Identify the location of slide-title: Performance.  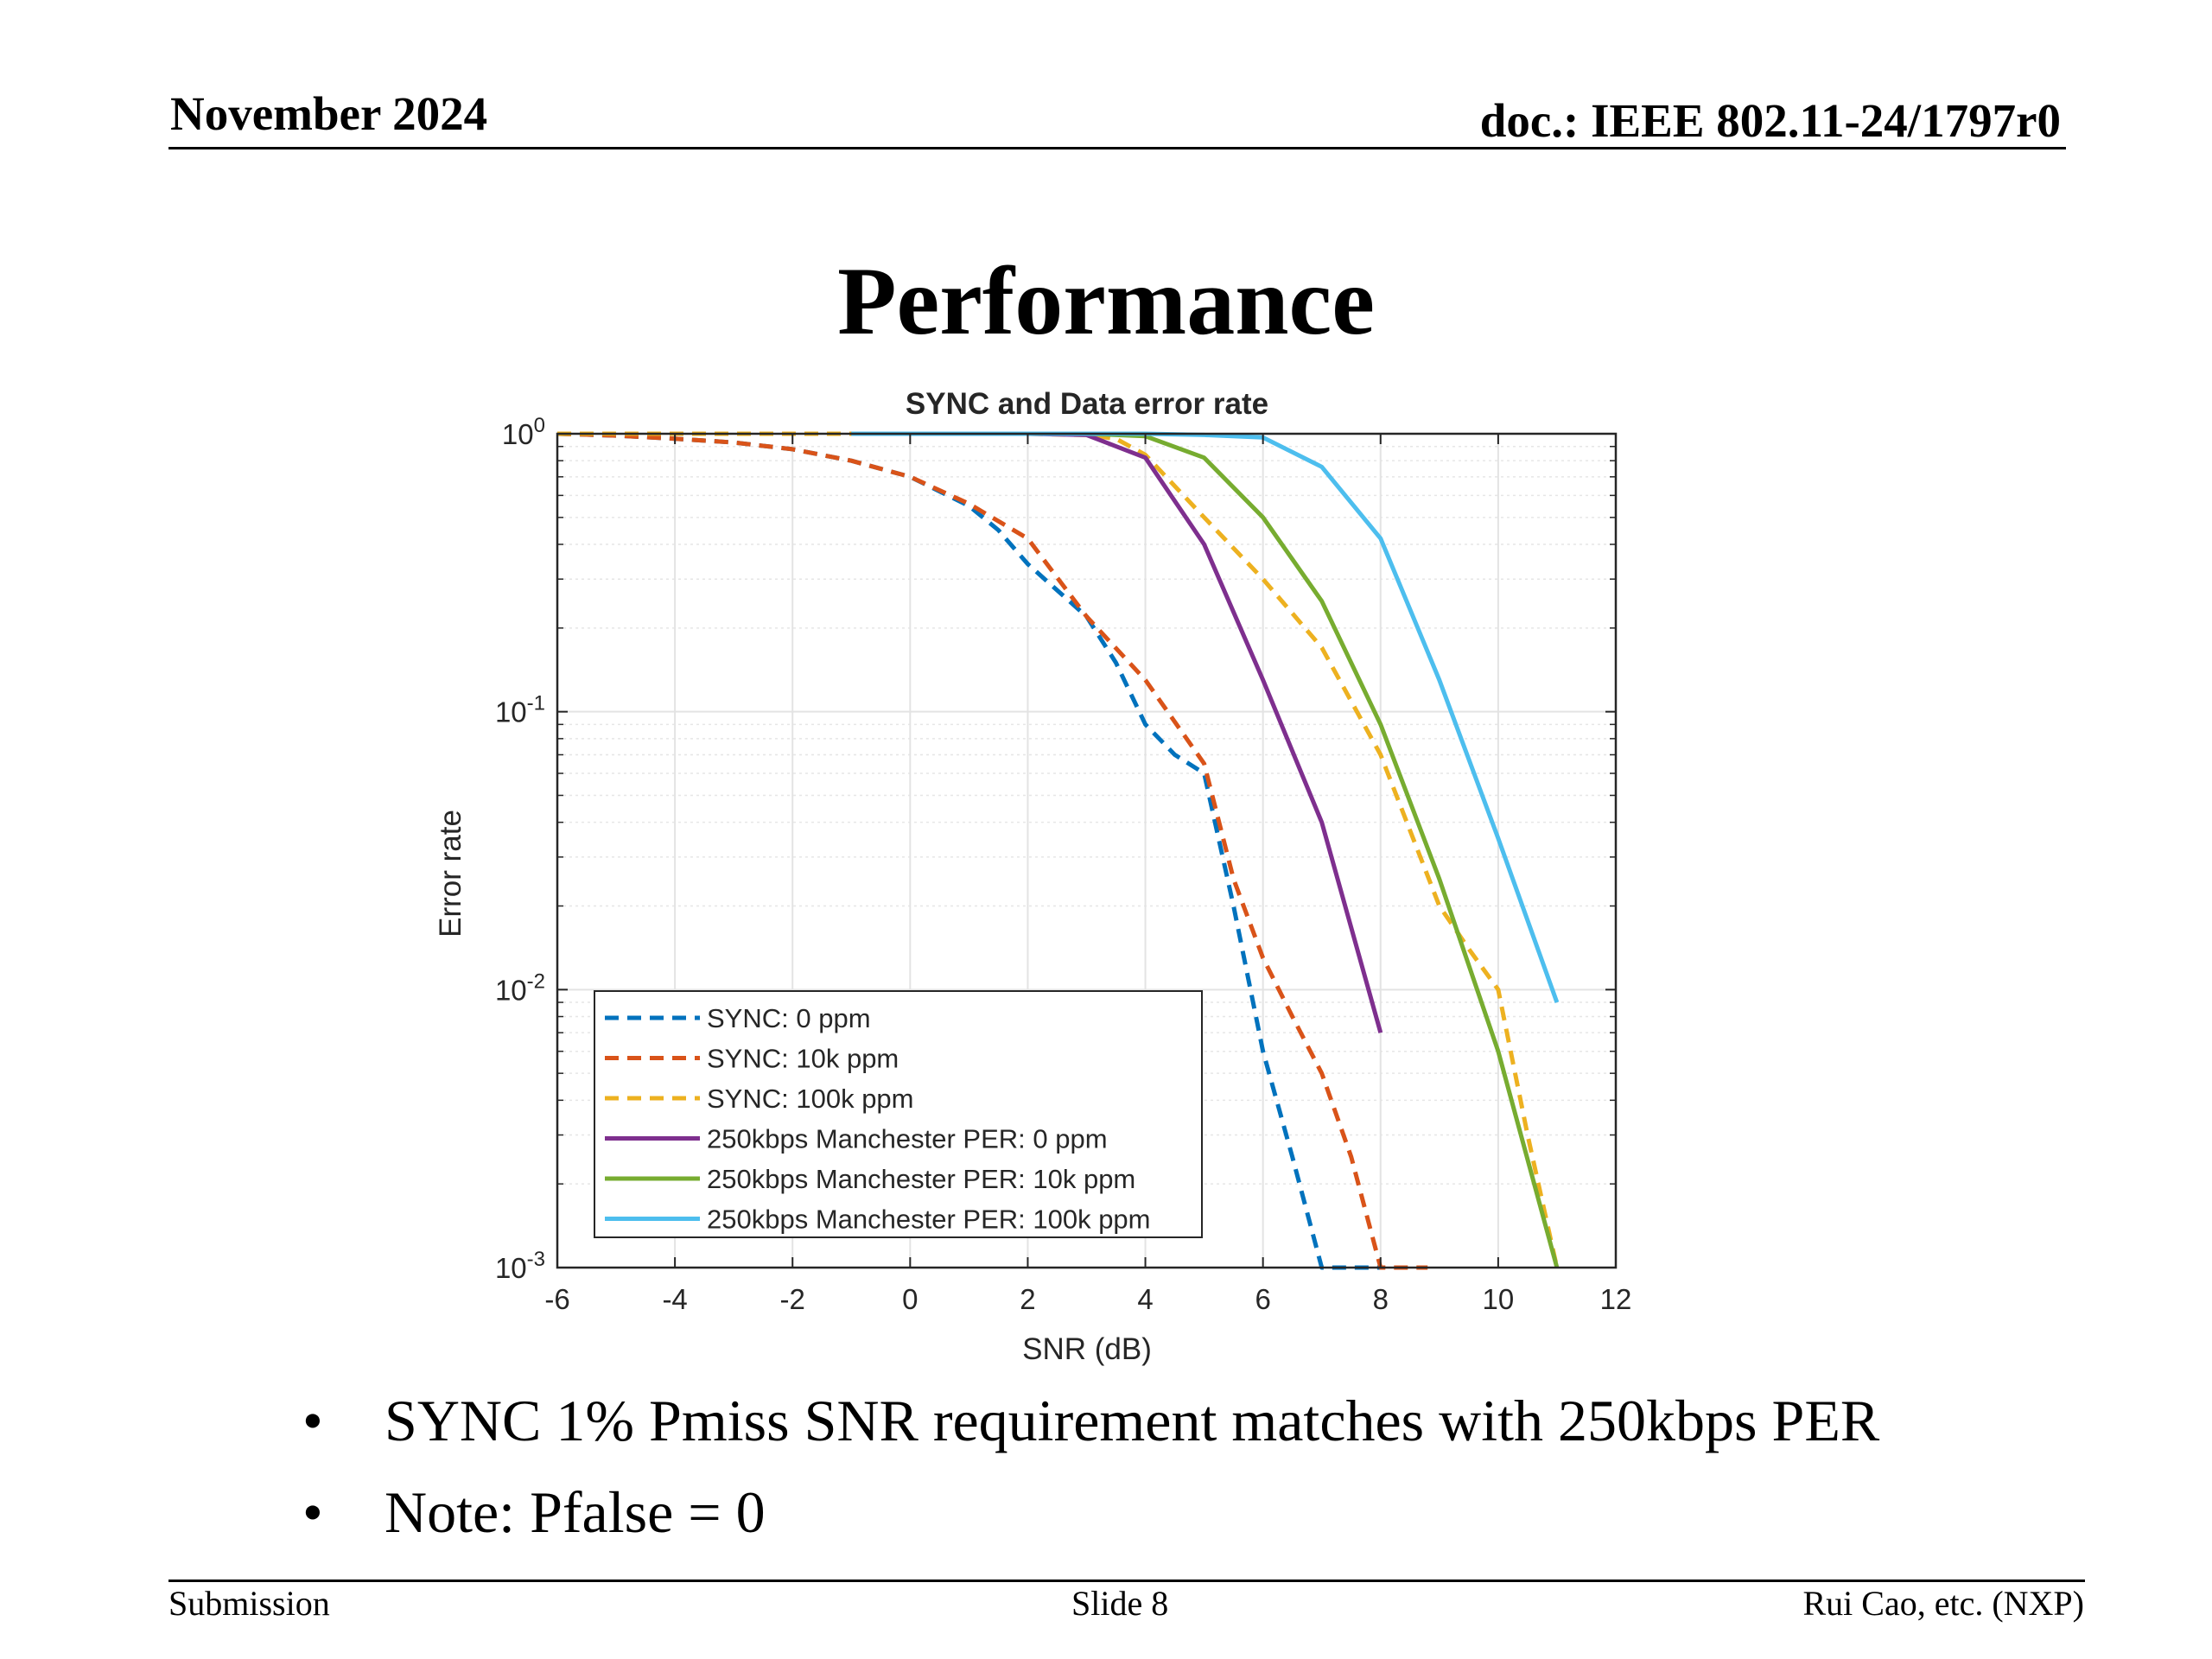
(1106, 301).